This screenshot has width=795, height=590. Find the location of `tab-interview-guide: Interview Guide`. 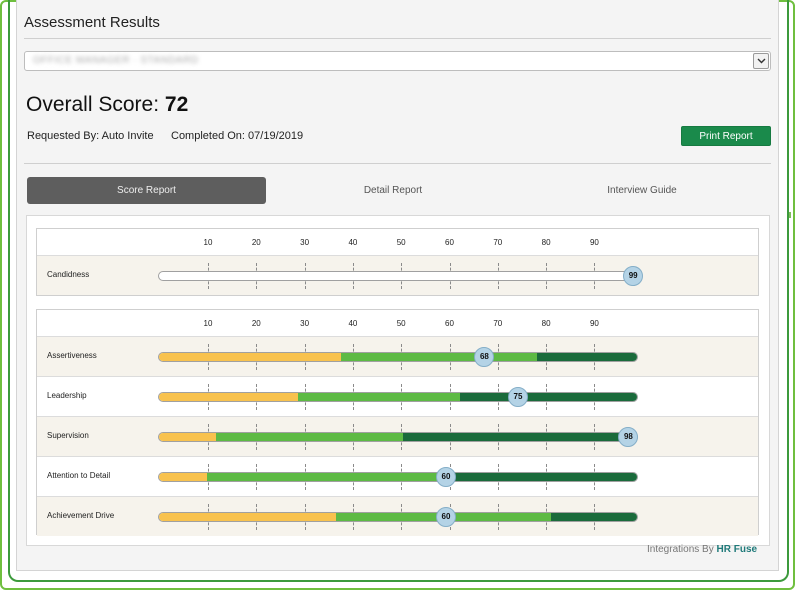

tab-interview-guide: Interview Guide is located at coordinates (642, 190).